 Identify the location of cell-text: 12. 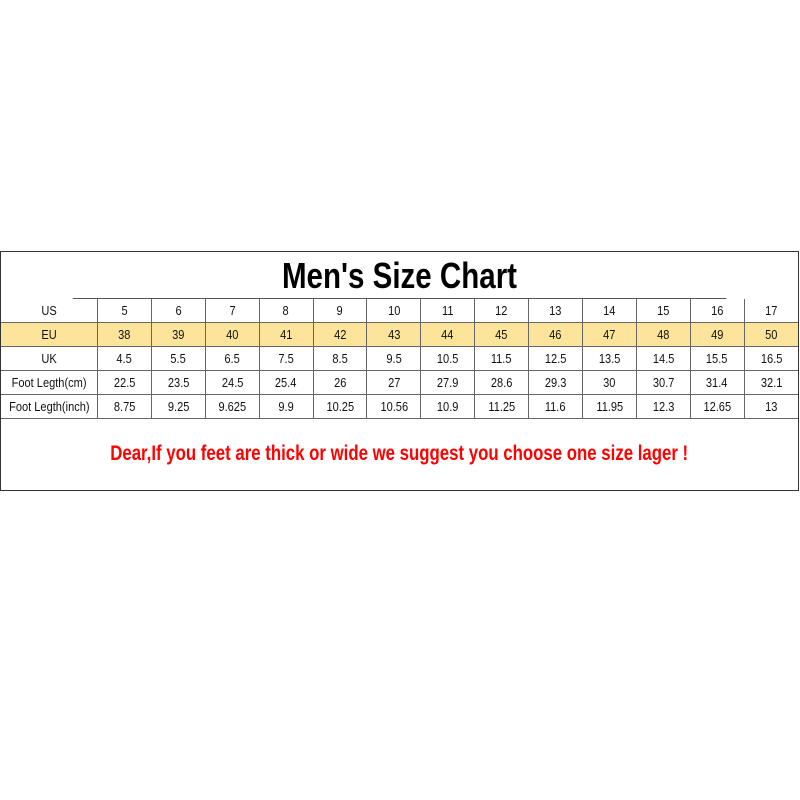
(501, 310).